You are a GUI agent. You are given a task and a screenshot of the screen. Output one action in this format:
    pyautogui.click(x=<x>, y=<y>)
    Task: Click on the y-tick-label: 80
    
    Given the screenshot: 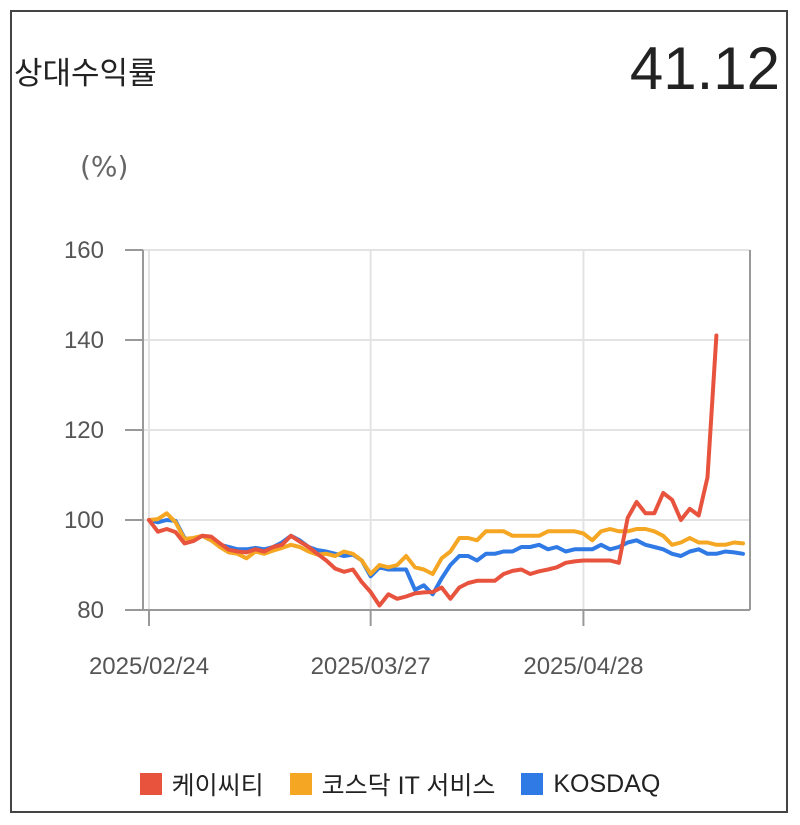 What is the action you would take?
    pyautogui.click(x=90, y=610)
    